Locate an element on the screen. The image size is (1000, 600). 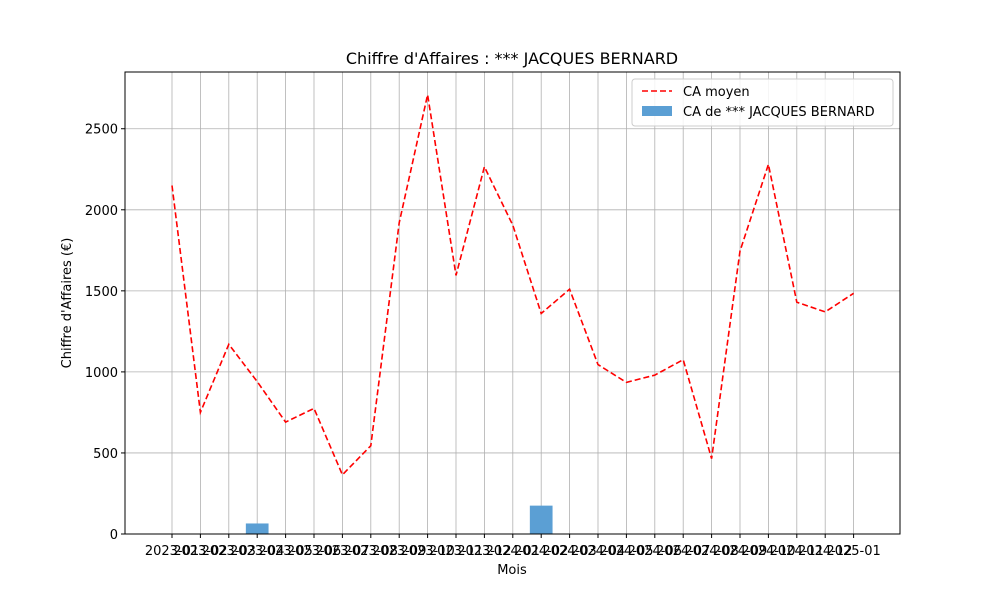
x-tick-label: 2023-12 is located at coordinates (484, 551).